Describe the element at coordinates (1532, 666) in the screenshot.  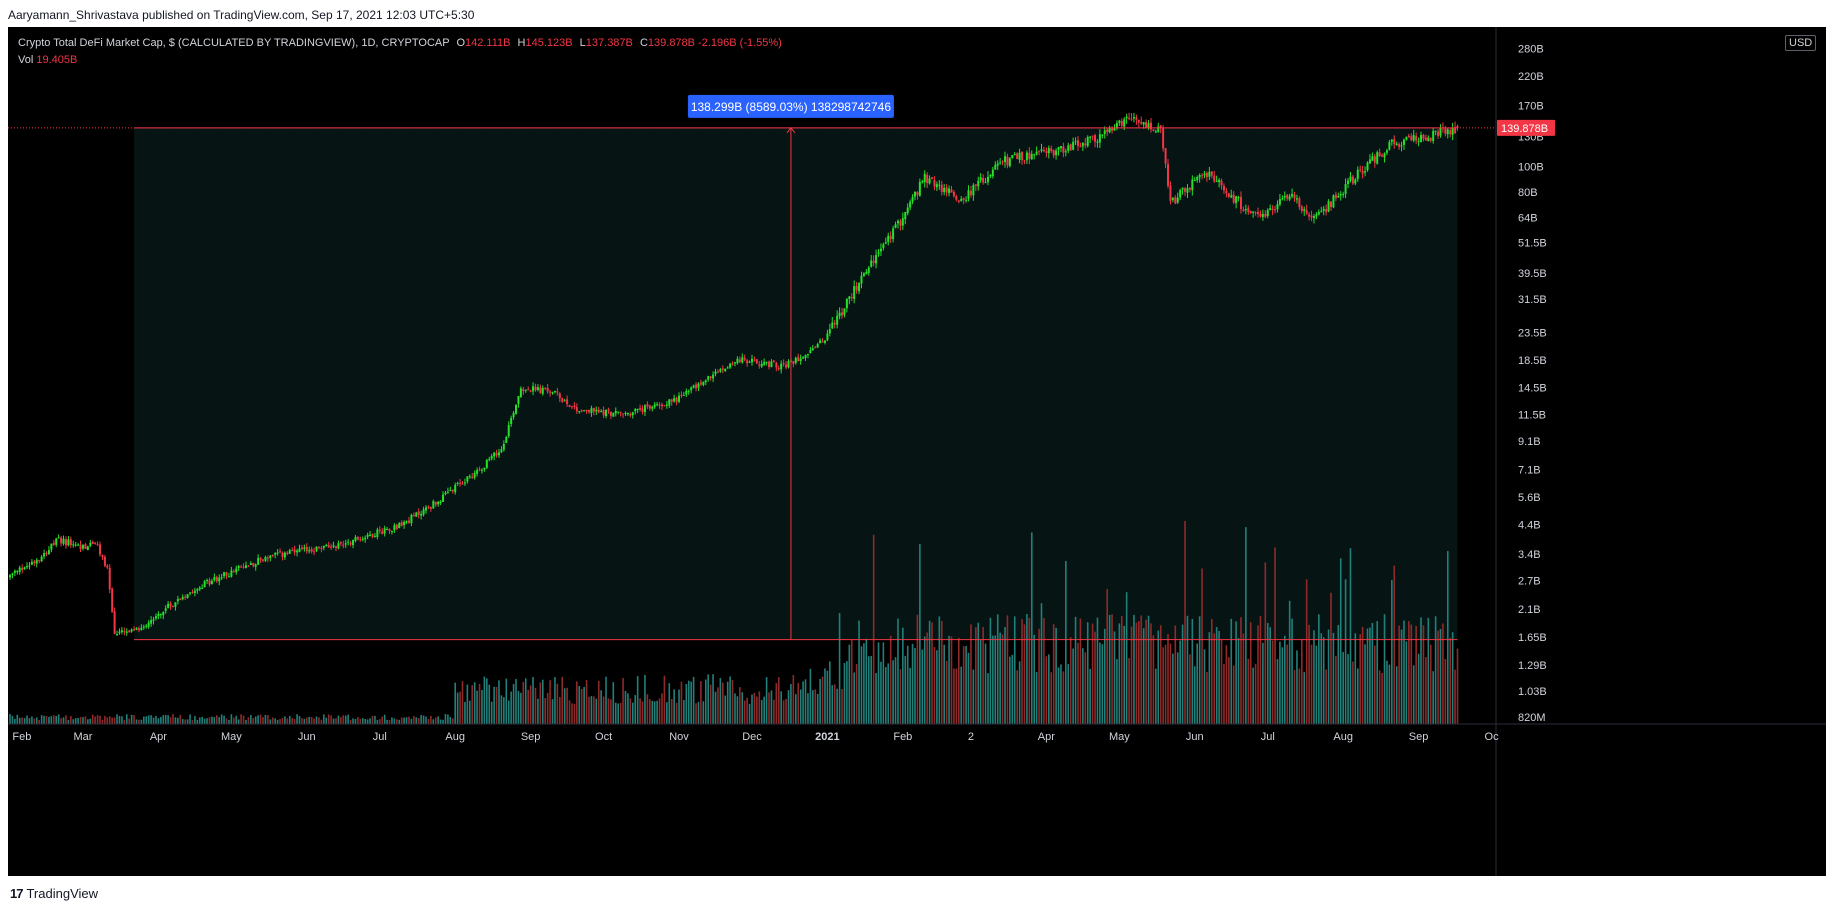
I see `price-tick-label: 1.29B` at that location.